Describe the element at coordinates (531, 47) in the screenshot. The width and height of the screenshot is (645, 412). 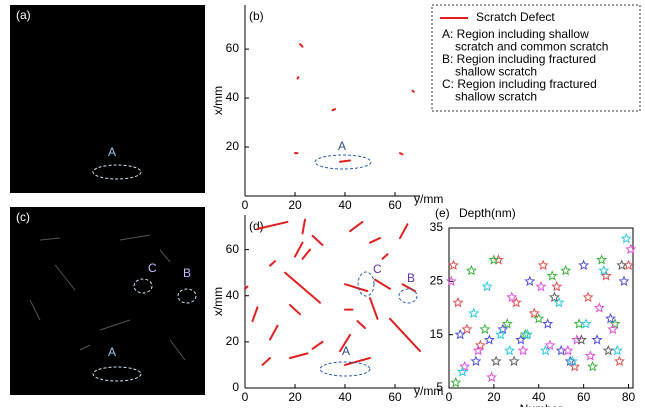
I see `legend-note: scratch and common scratch` at that location.